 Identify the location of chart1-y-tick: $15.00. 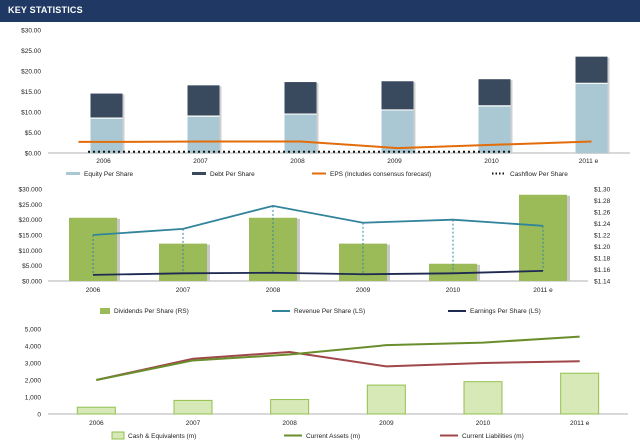
(31, 92).